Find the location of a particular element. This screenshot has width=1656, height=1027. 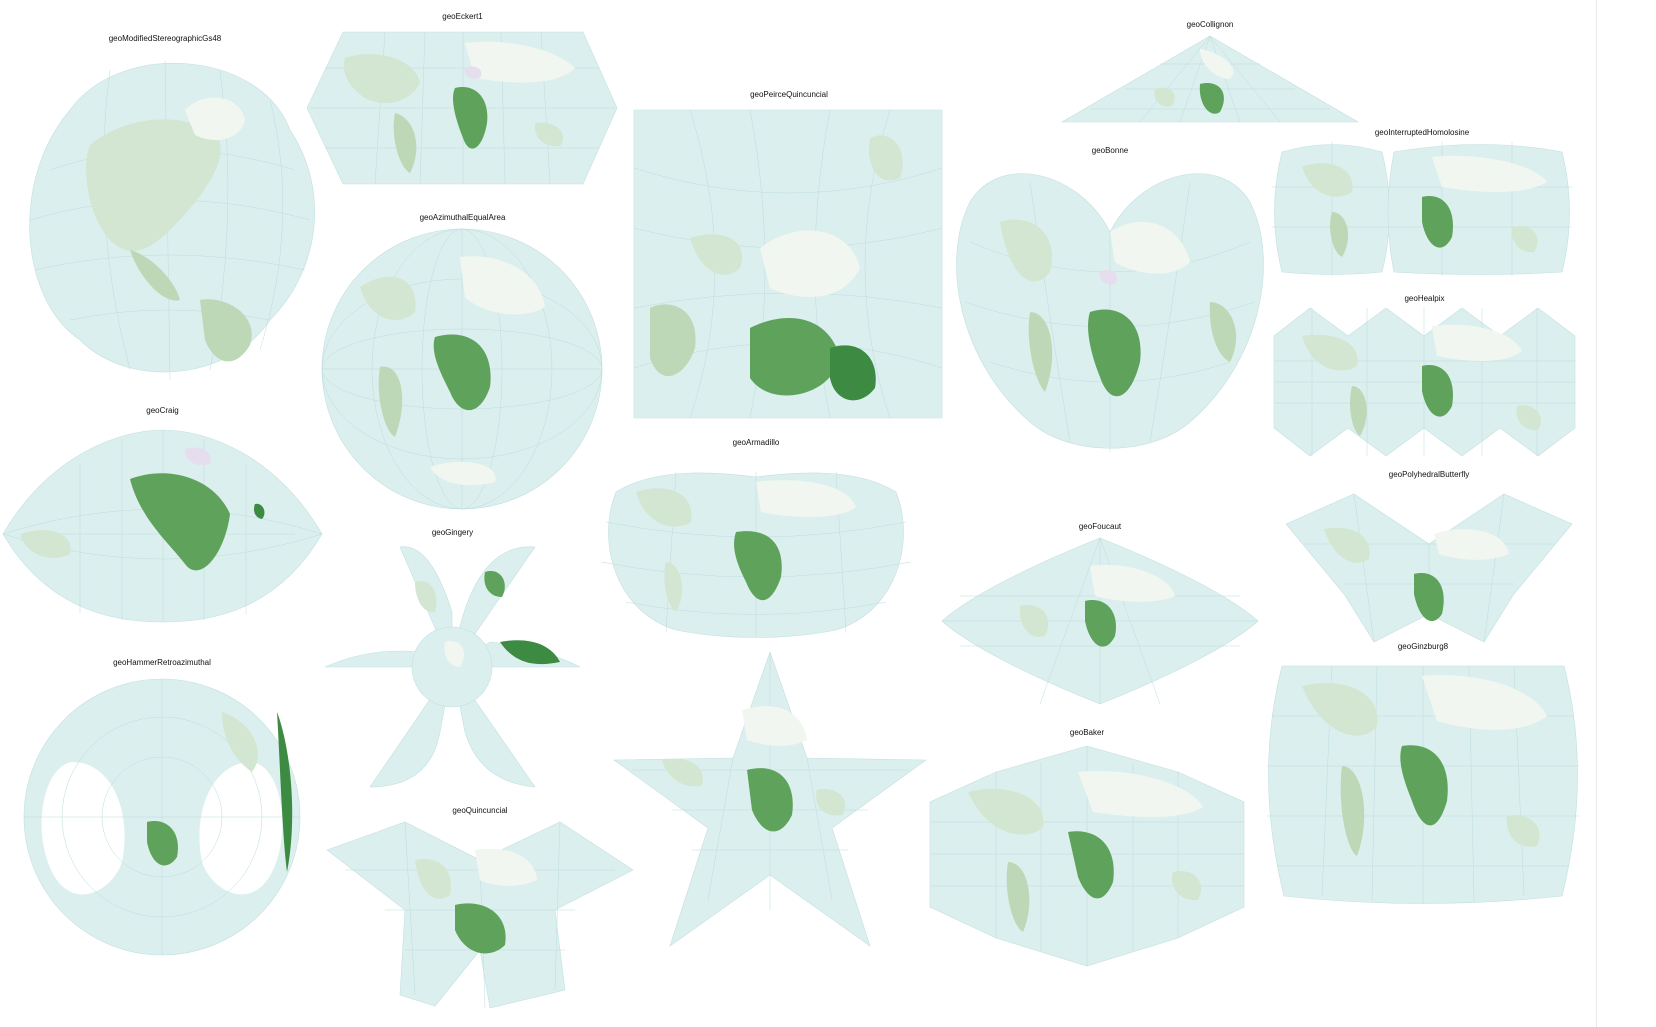

map-title: geoModifiedStereographicGs48 is located at coordinates (165, 38).